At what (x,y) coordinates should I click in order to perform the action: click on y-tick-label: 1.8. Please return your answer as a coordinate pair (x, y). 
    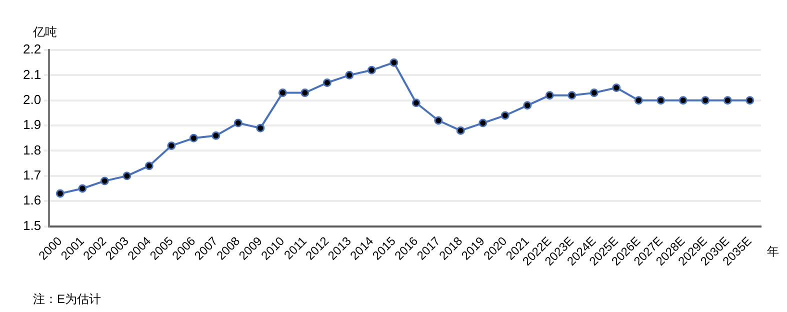
    Looking at the image, I should click on (32, 150).